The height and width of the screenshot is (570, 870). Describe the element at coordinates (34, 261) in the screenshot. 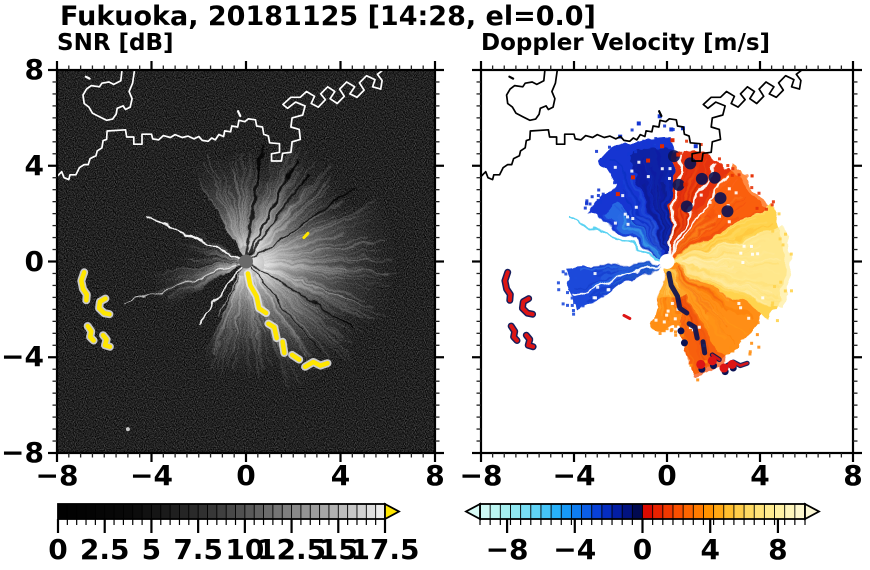

I see `y-tick-label: 0` at that location.